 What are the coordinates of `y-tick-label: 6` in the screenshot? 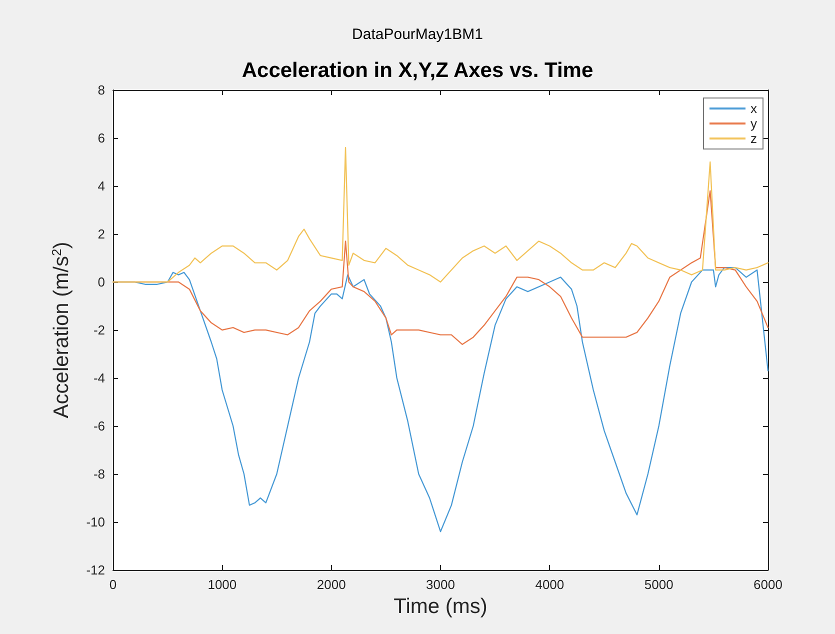 It's located at (101, 138).